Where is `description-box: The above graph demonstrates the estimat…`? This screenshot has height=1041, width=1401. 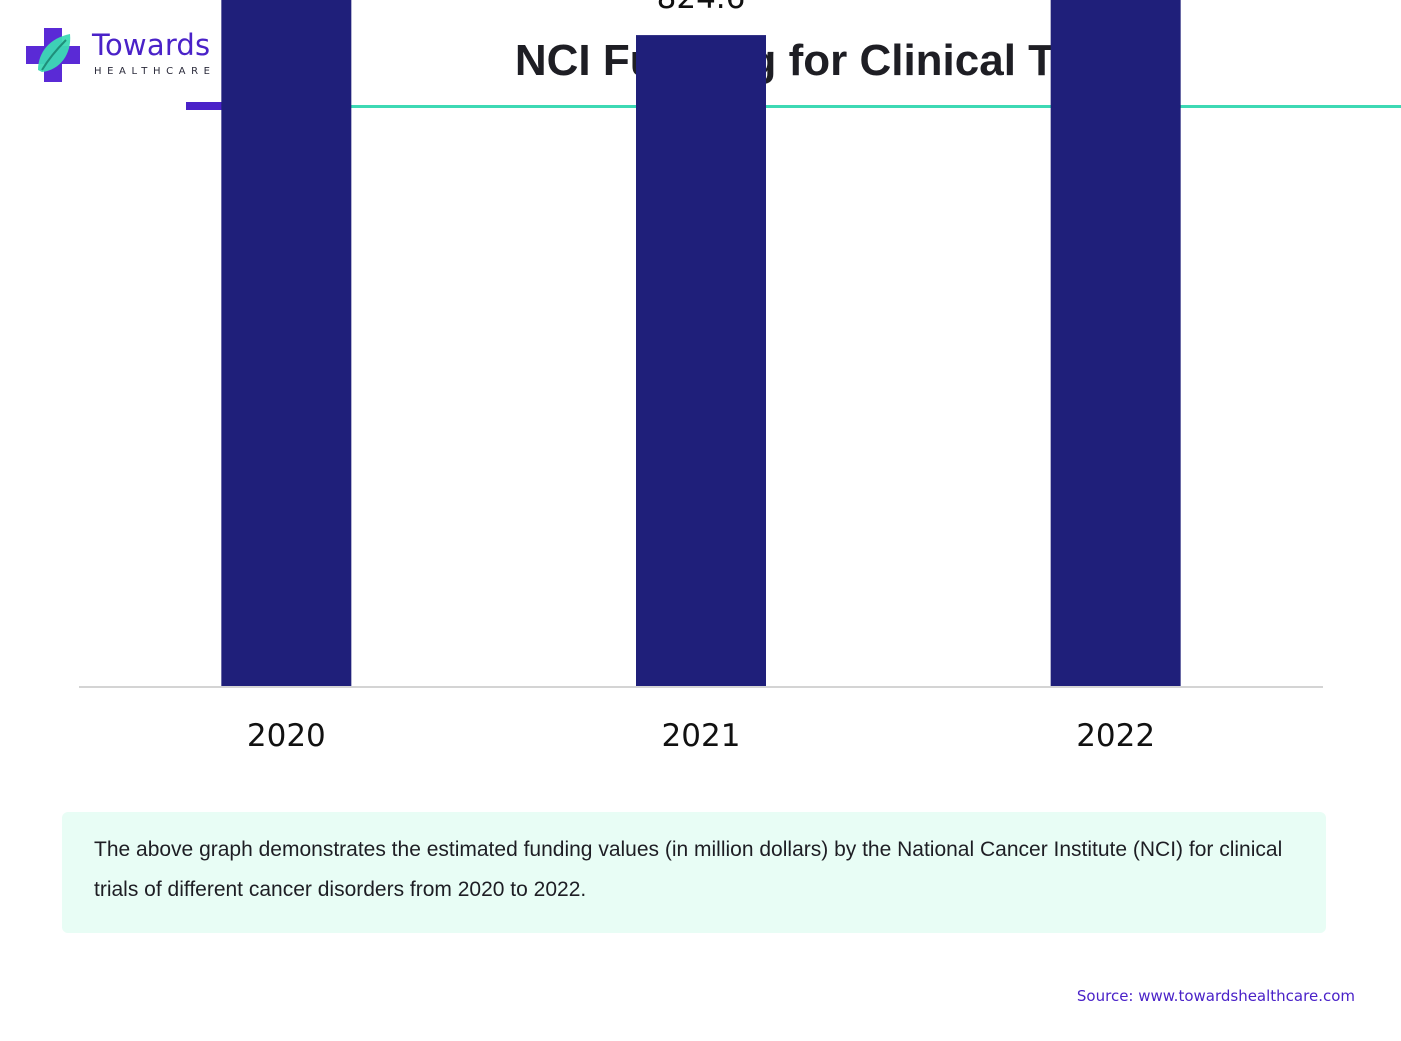
description-box: The above graph demonstrates the estimat… is located at coordinates (694, 872).